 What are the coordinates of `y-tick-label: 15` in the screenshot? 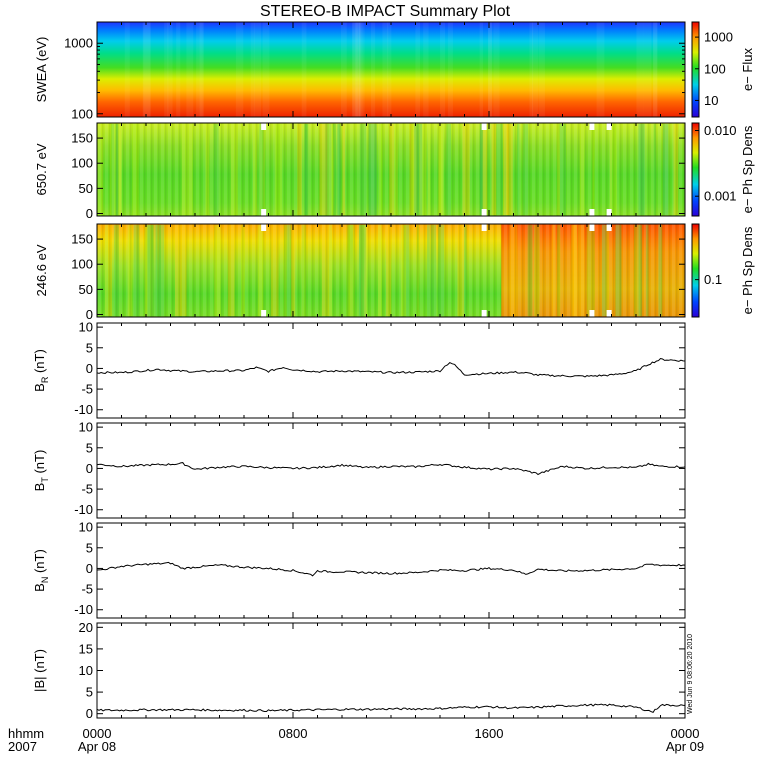 It's located at (86, 648).